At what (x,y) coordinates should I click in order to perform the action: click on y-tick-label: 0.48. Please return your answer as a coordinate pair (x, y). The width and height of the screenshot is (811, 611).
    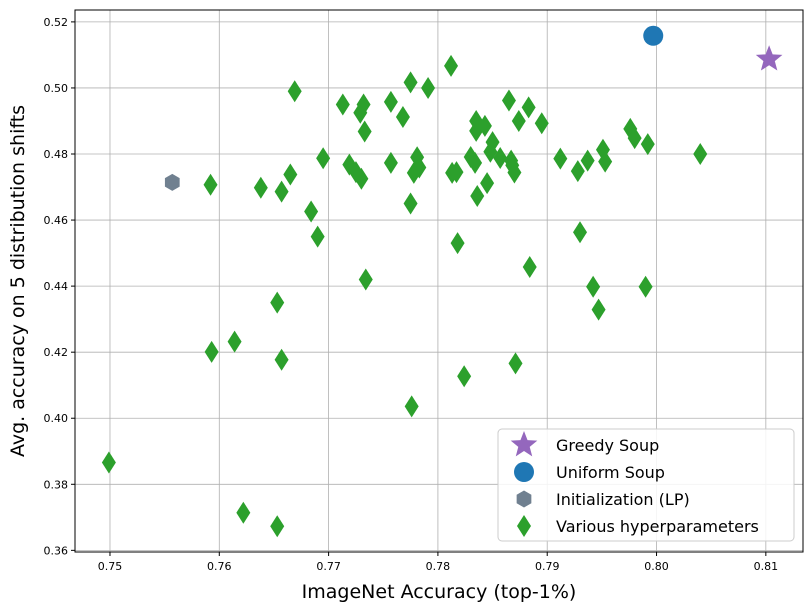
    Looking at the image, I should click on (56, 154).